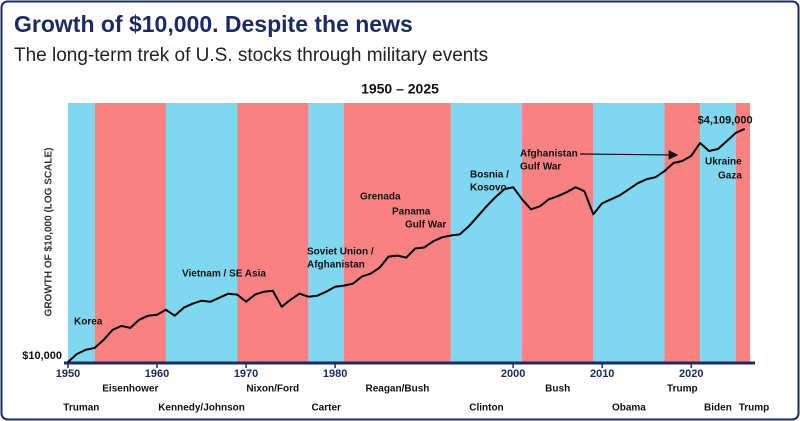  What do you see at coordinates (272, 389) in the screenshot?
I see `president-label: Nixon/Ford` at bounding box center [272, 389].